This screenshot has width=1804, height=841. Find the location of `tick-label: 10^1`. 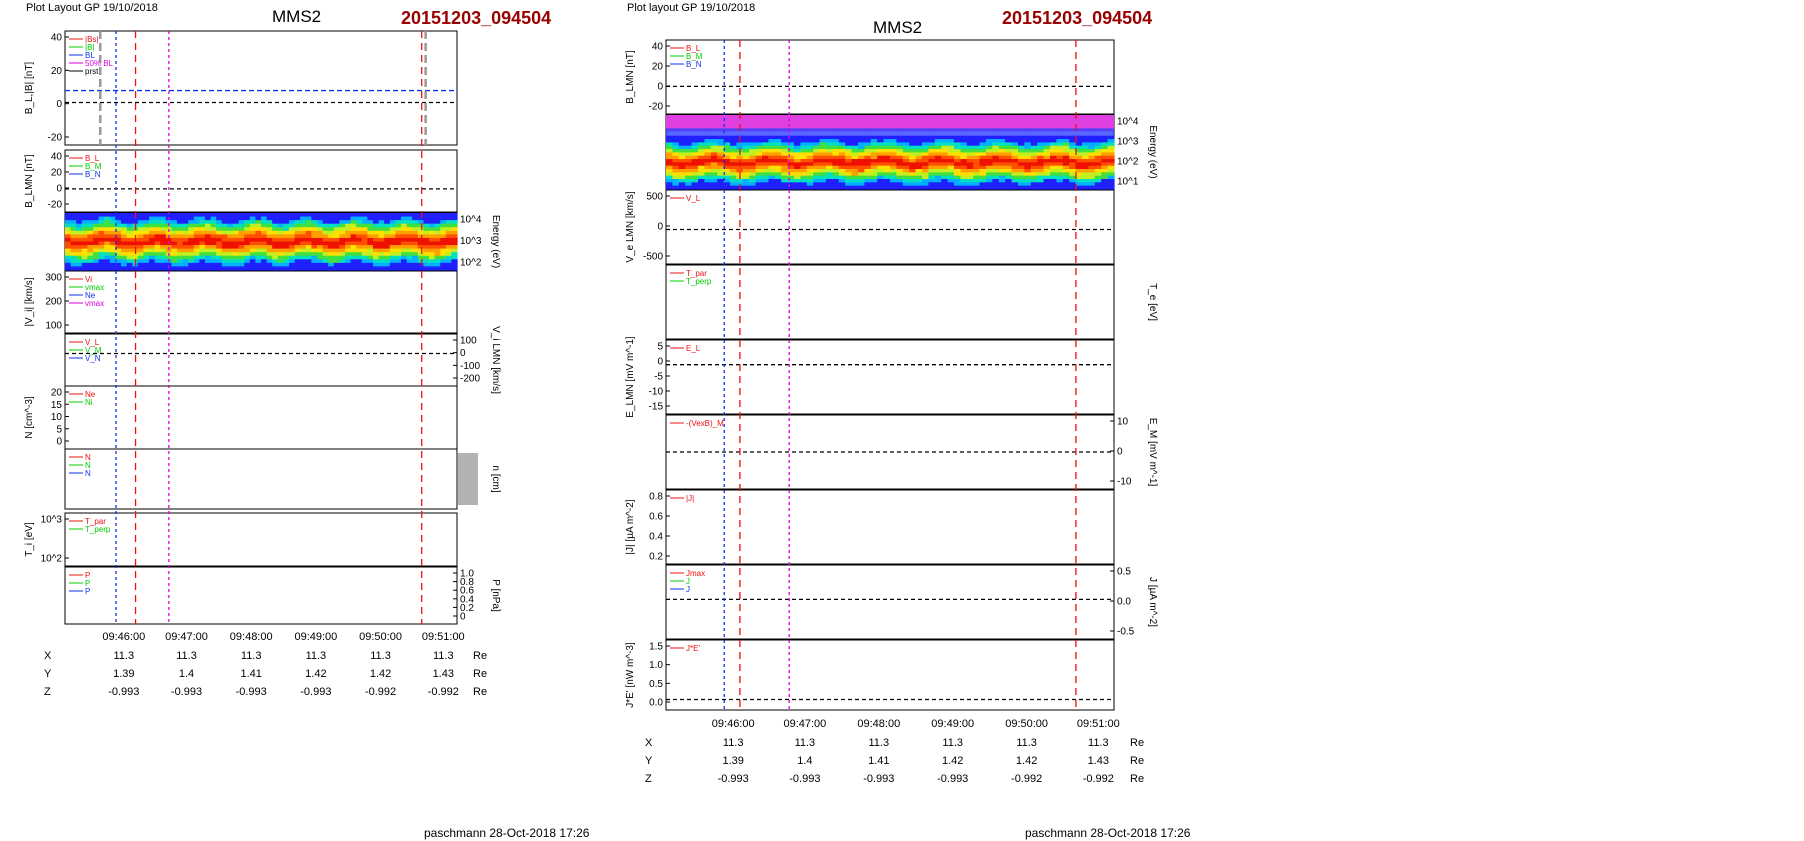

tick-label: 10^1 is located at coordinates (1128, 182).